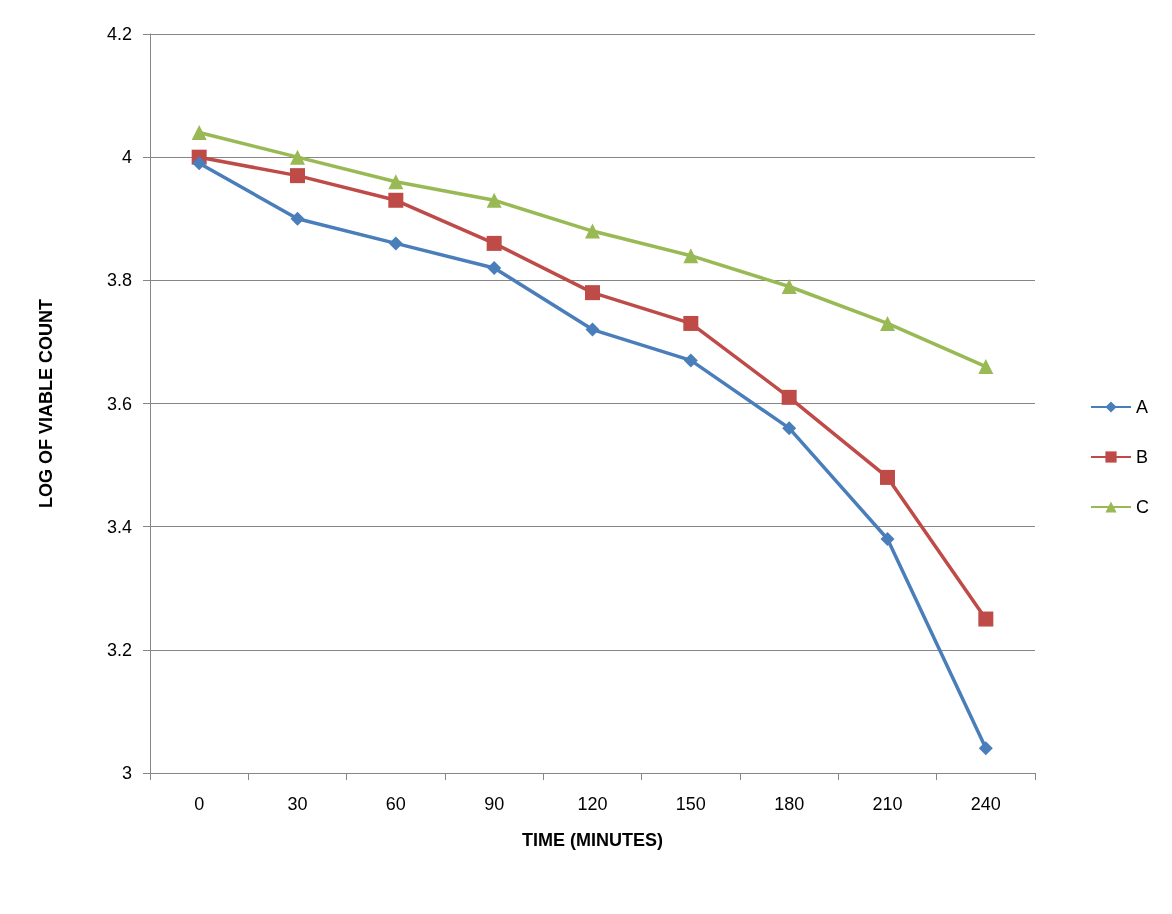  I want to click on x-tick-label: 210, so click(887, 804).